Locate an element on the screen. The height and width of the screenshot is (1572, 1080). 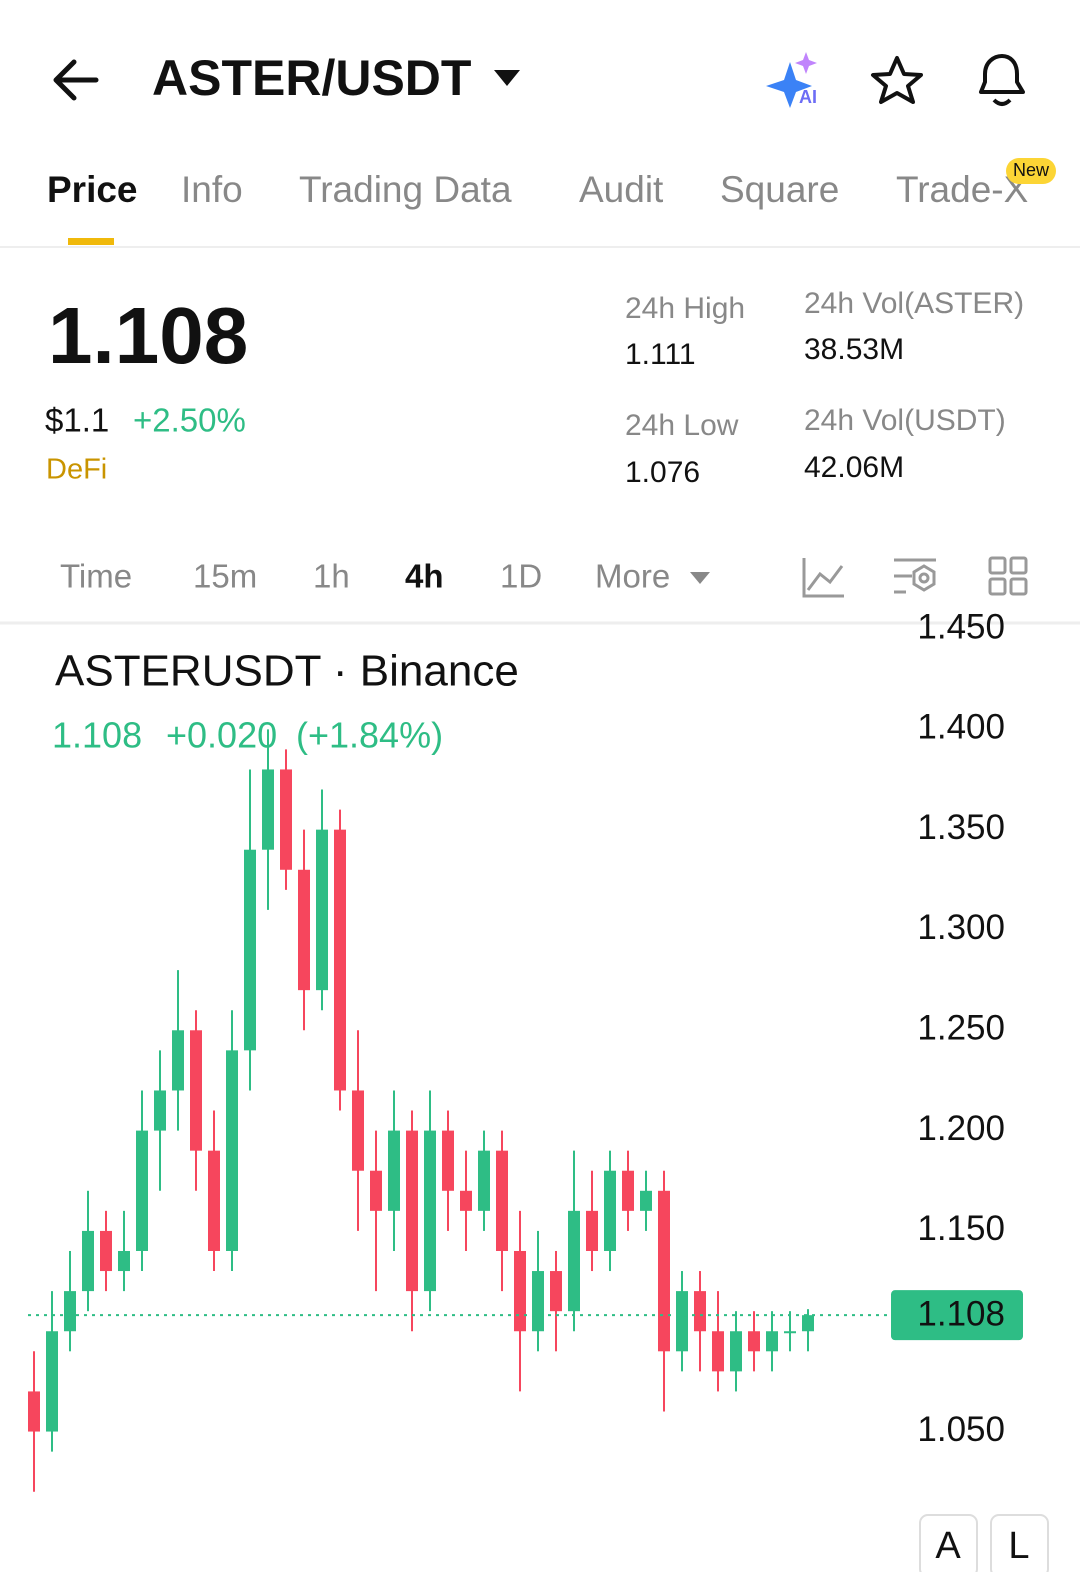
timeframe: 4h is located at coordinates (424, 576).